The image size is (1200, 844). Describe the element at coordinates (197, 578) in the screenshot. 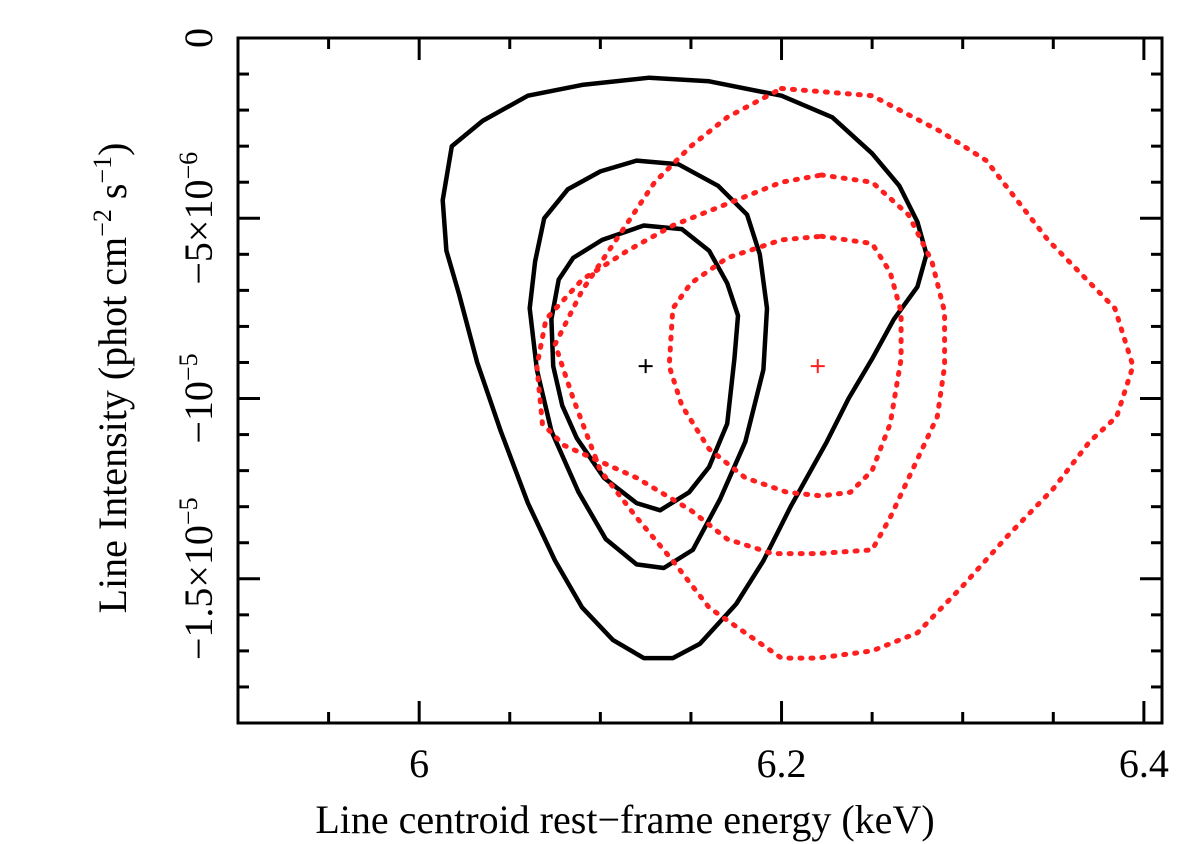

I see `y-tick-label: −1.5×10−5` at that location.